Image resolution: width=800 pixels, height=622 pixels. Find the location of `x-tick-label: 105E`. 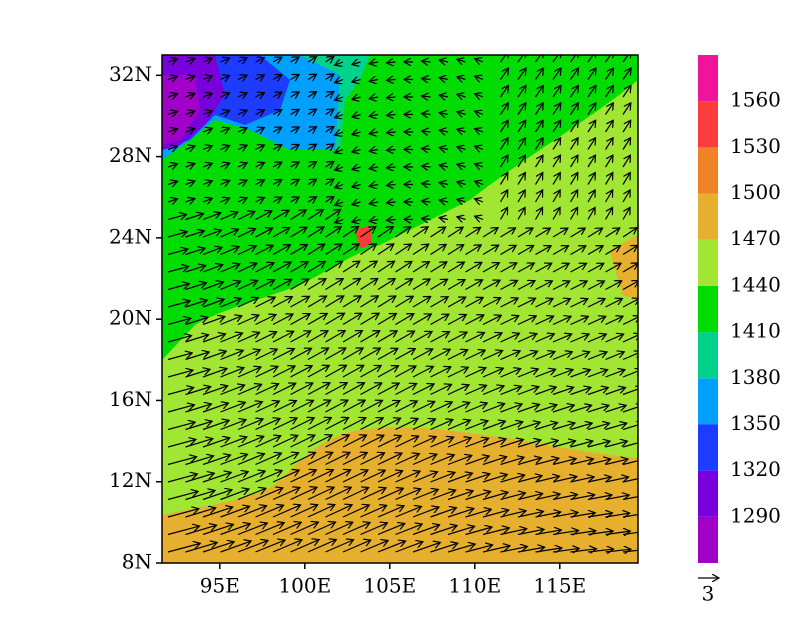

x-tick-label: 105E is located at coordinates (389, 586).